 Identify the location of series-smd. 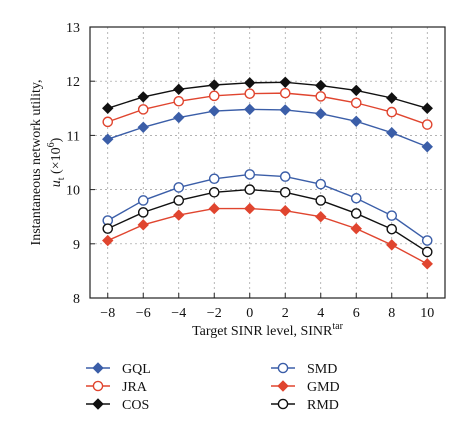
(267, 207).